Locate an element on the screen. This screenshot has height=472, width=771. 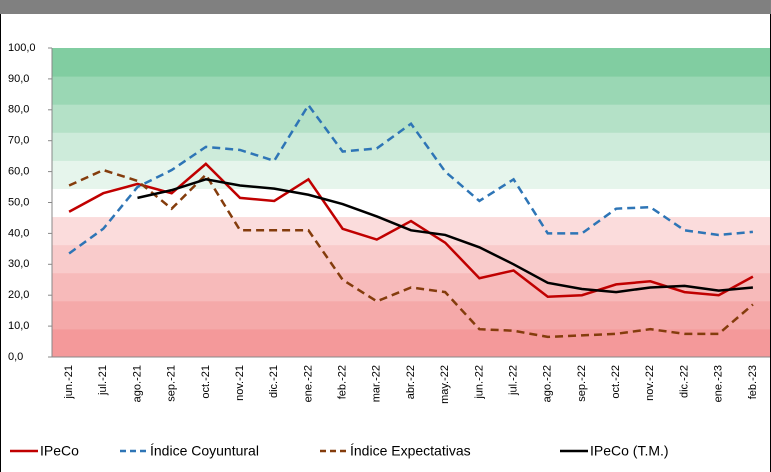
y-tick-label: 30,0 is located at coordinates (18, 264).